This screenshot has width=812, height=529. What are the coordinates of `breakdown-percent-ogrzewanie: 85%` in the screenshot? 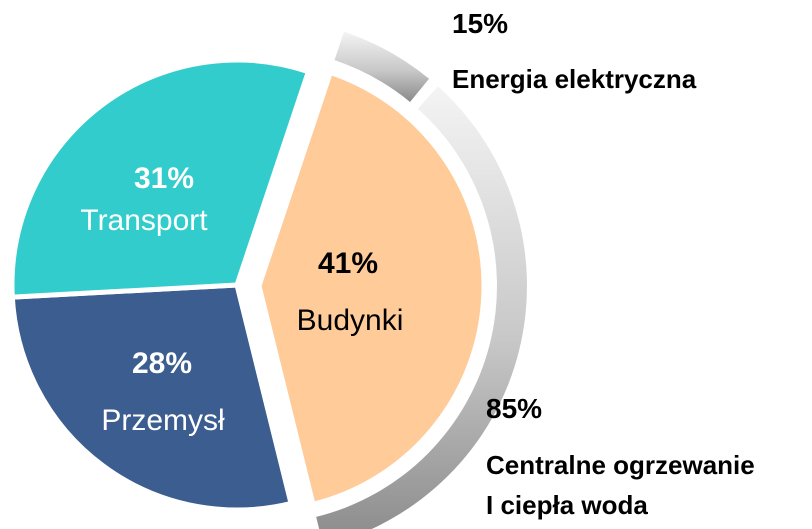 It's located at (514, 408).